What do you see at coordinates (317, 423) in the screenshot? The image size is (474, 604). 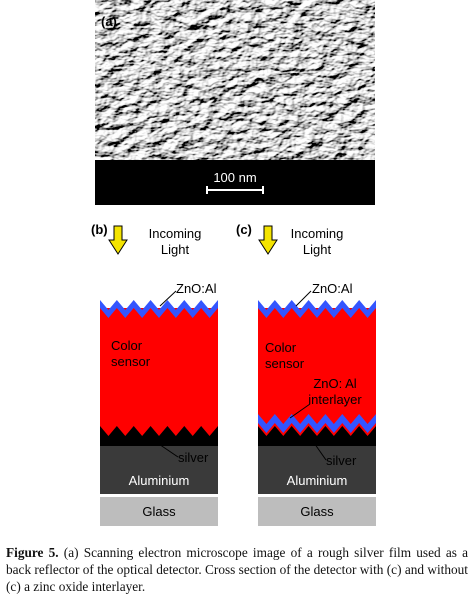 I see `zno-interlayer` at bounding box center [317, 423].